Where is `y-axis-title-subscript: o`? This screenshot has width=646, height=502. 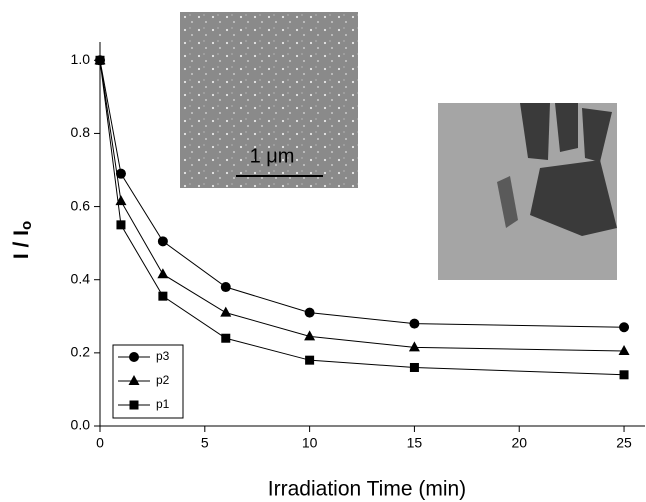
y-axis-title-subscript: o is located at coordinates (26, 225).